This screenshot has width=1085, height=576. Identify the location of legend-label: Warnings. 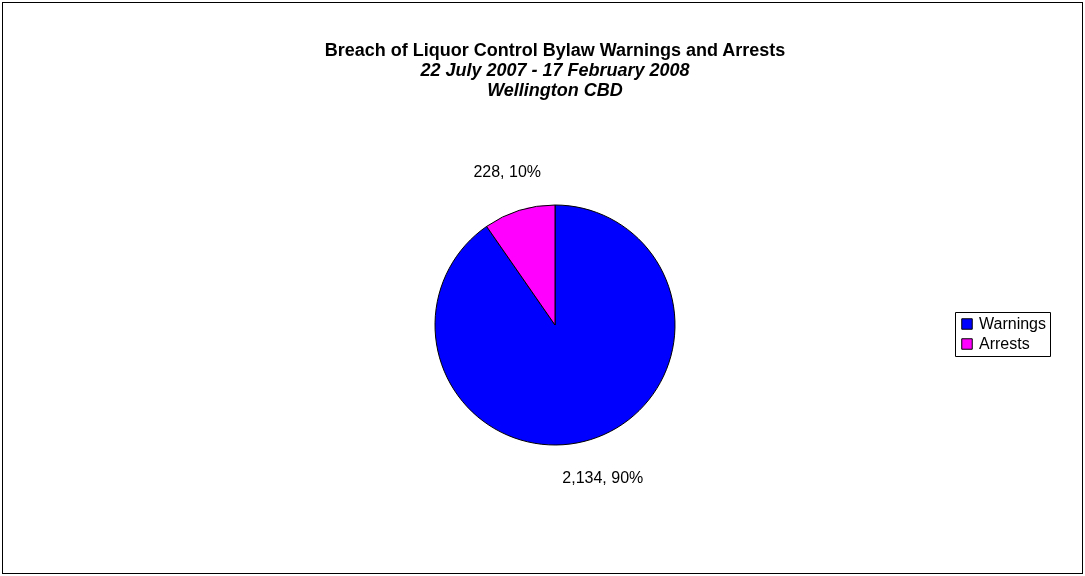
(1012, 323).